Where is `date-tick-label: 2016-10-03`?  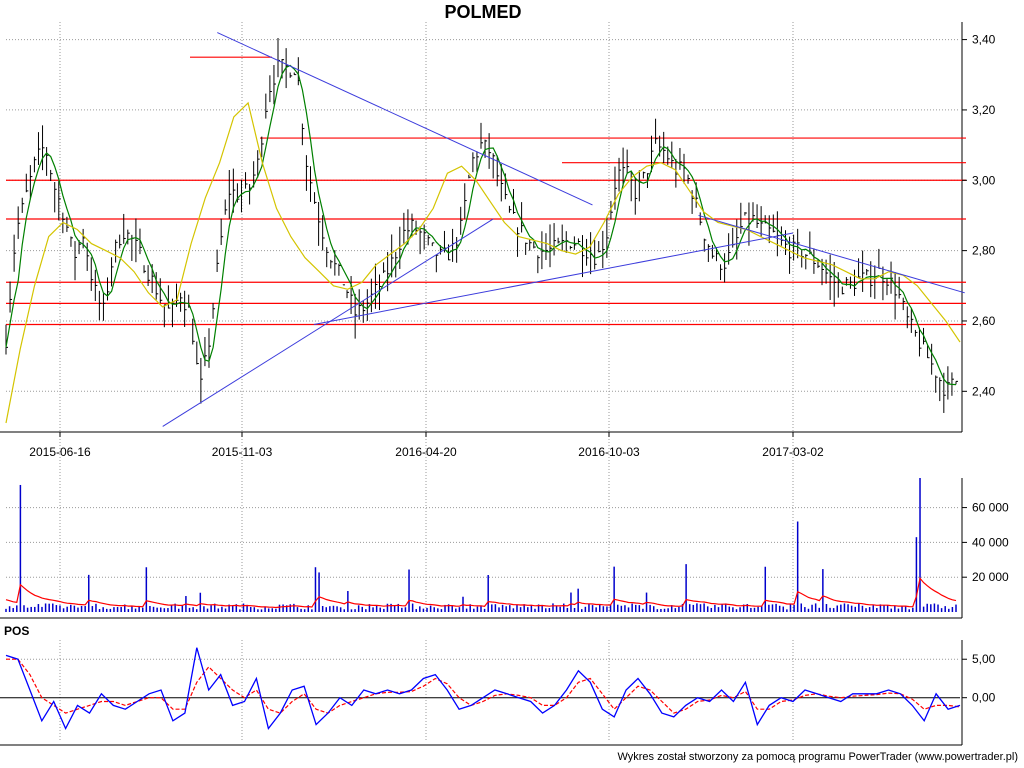
date-tick-label: 2016-10-03 is located at coordinates (609, 452).